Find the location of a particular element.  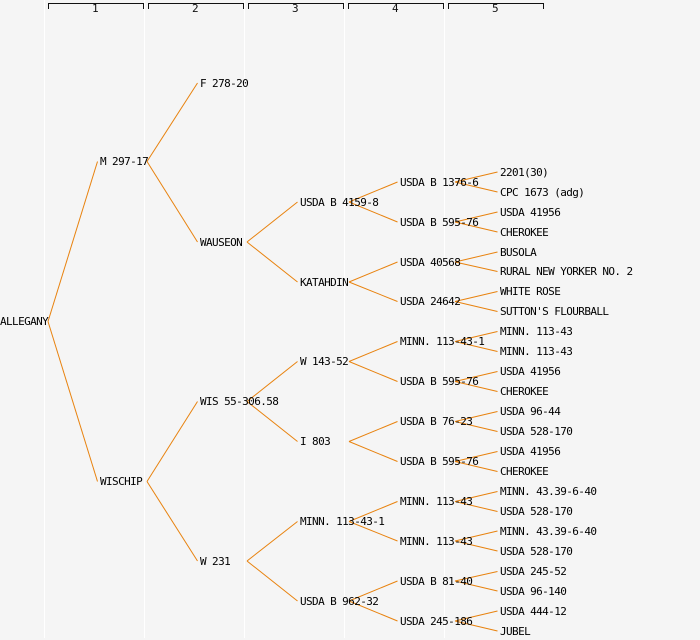

node-jubel: JUBEL is located at coordinates (515, 631).